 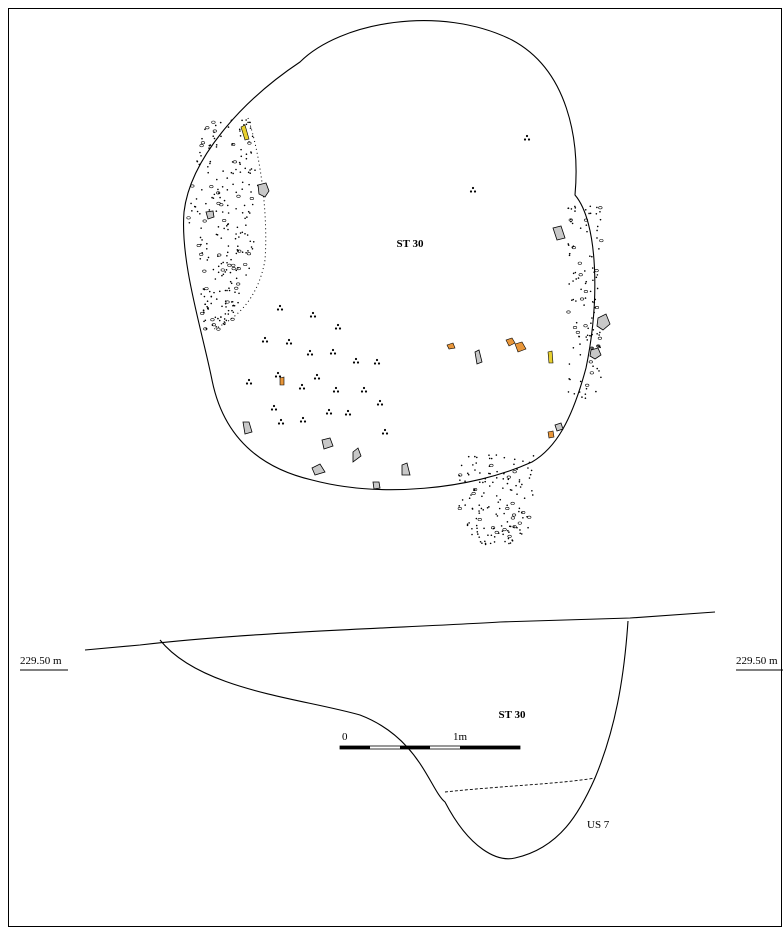 I want to click on scale-start: 0, so click(x=345, y=737).